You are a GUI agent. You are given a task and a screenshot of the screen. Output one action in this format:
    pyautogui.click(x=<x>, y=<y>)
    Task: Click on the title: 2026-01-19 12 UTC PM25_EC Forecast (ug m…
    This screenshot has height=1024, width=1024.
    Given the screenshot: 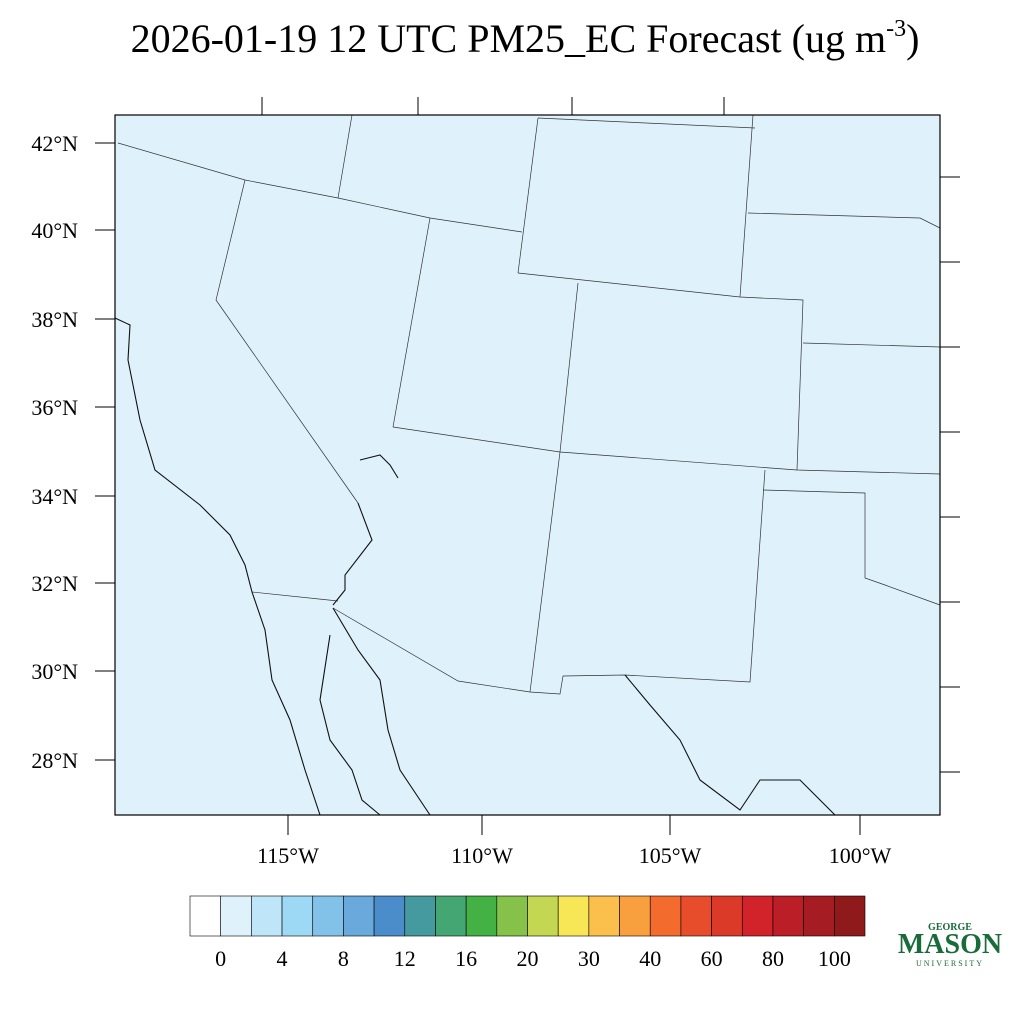 What is the action you would take?
    pyautogui.click(x=525, y=38)
    